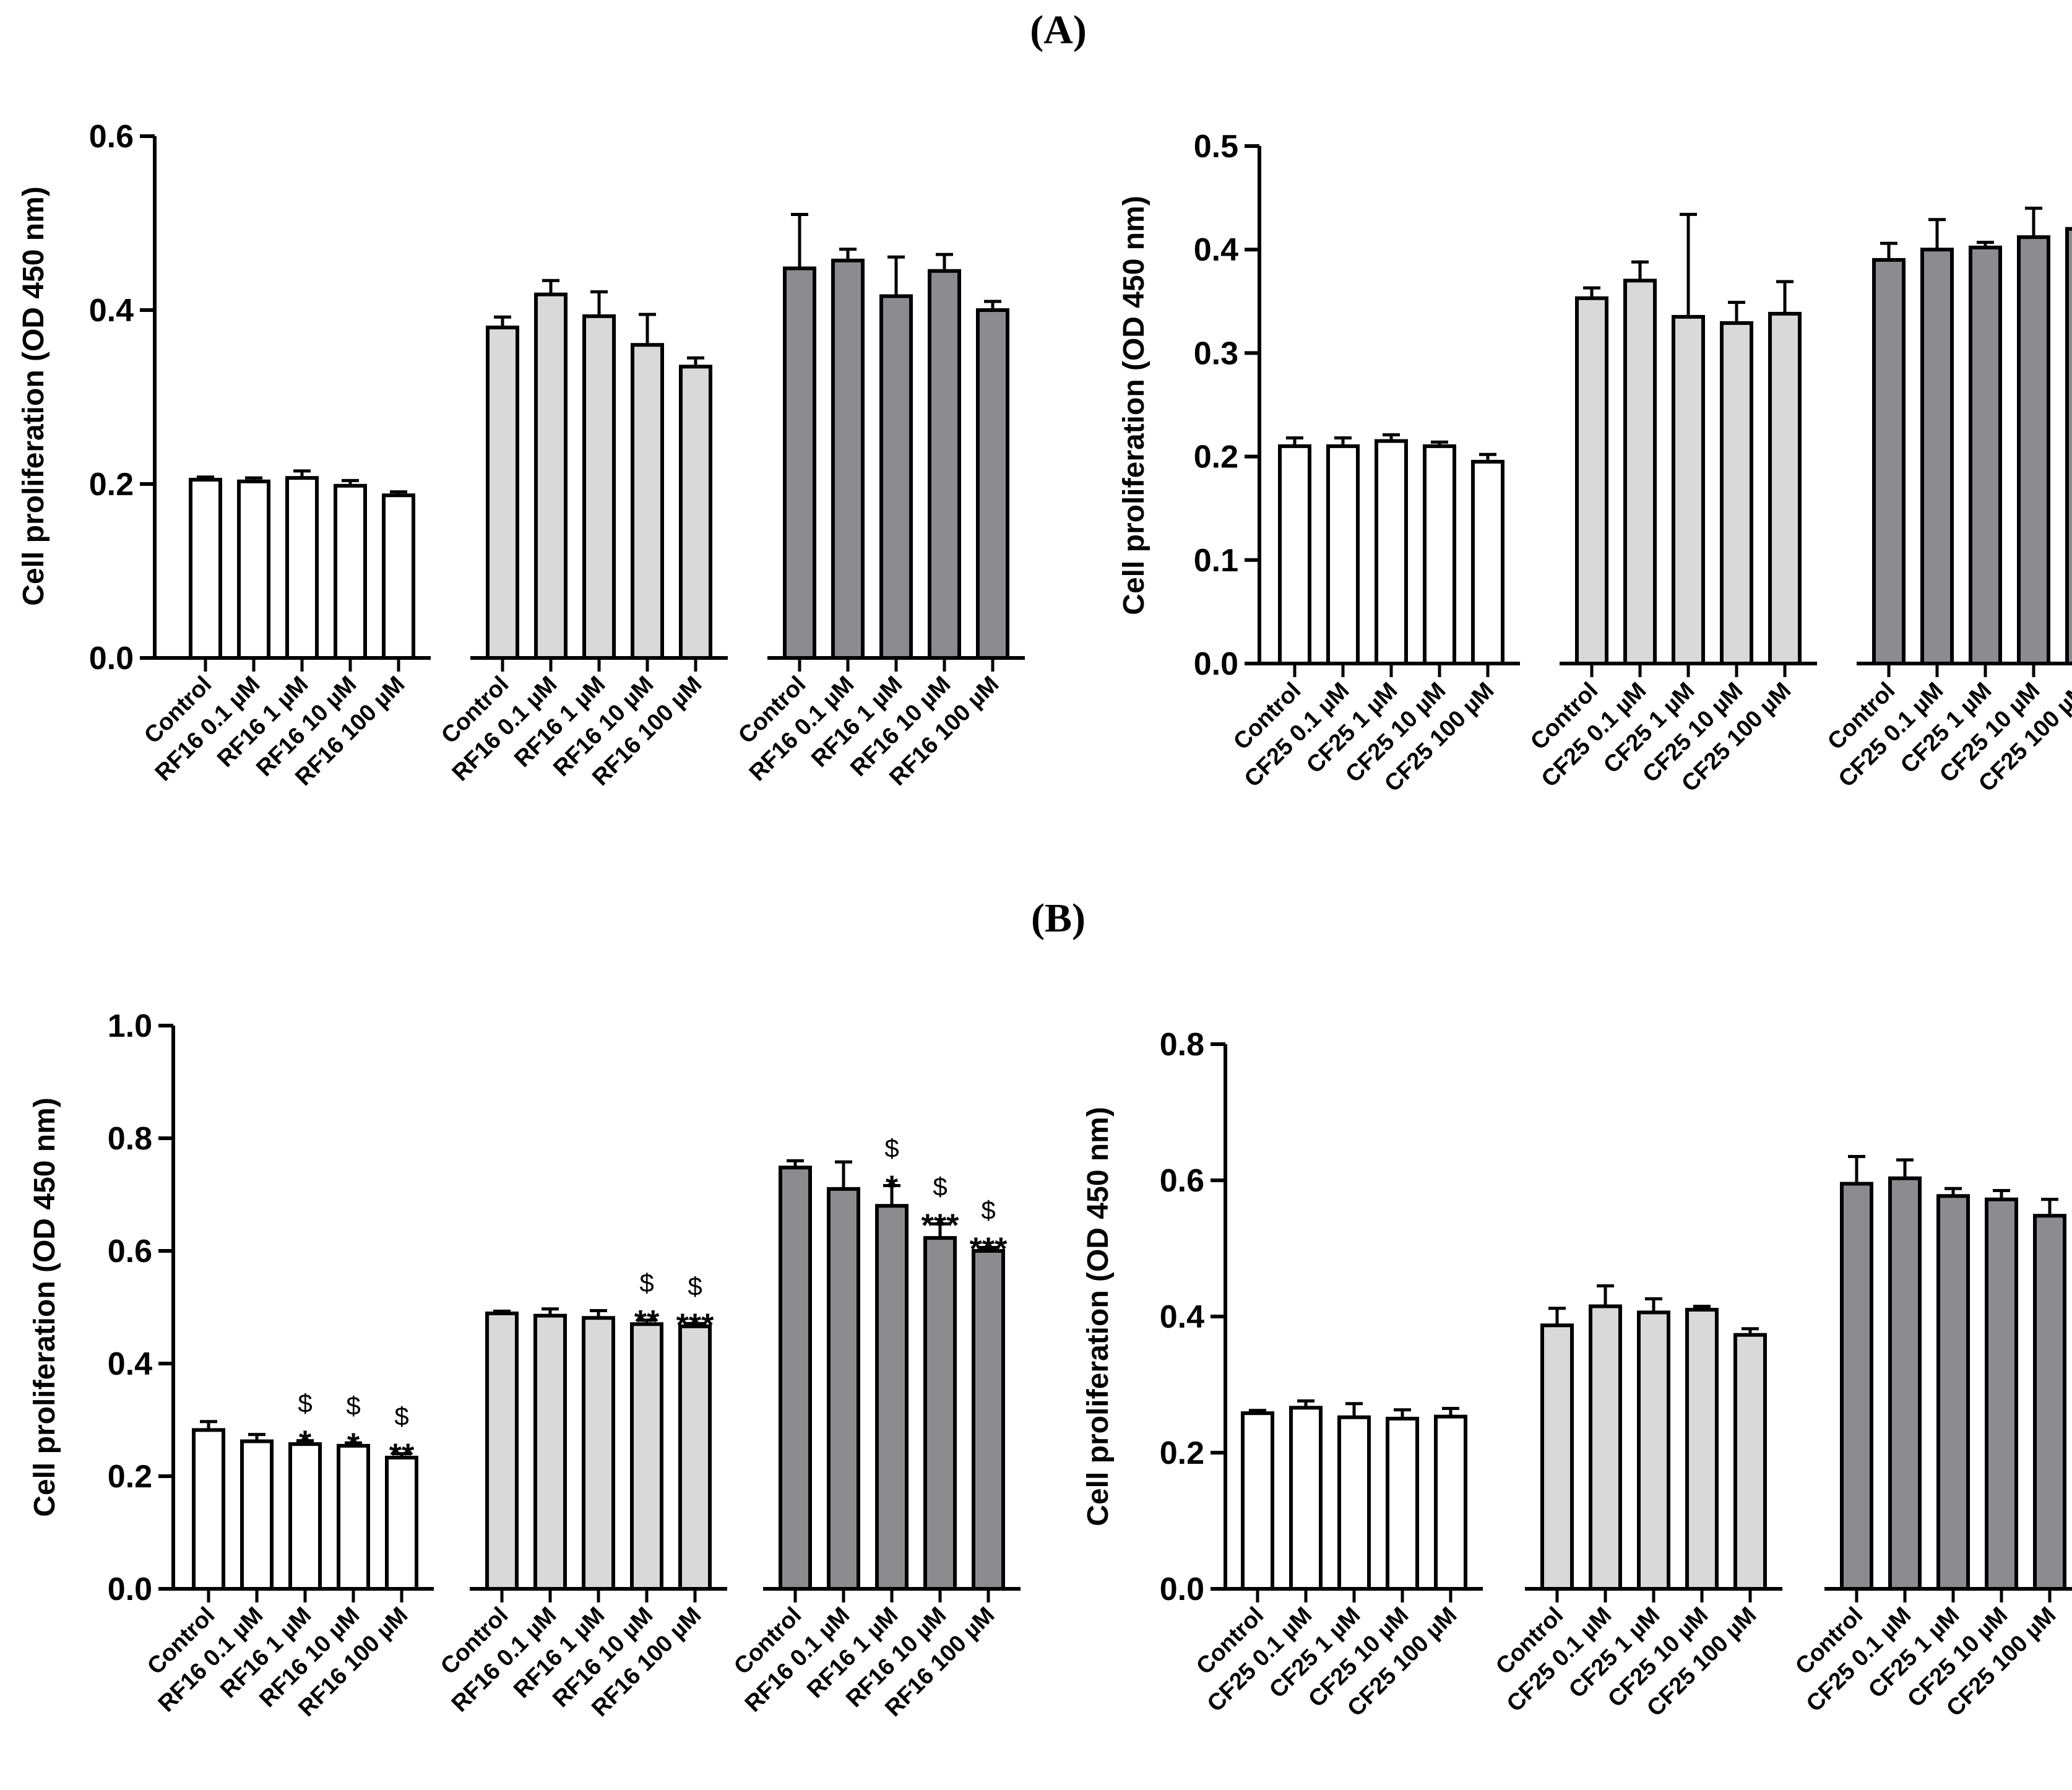 This screenshot has height=1790, width=2072. Describe the element at coordinates (1216, 353) in the screenshot. I see `y-tick-label: 0.3` at that location.